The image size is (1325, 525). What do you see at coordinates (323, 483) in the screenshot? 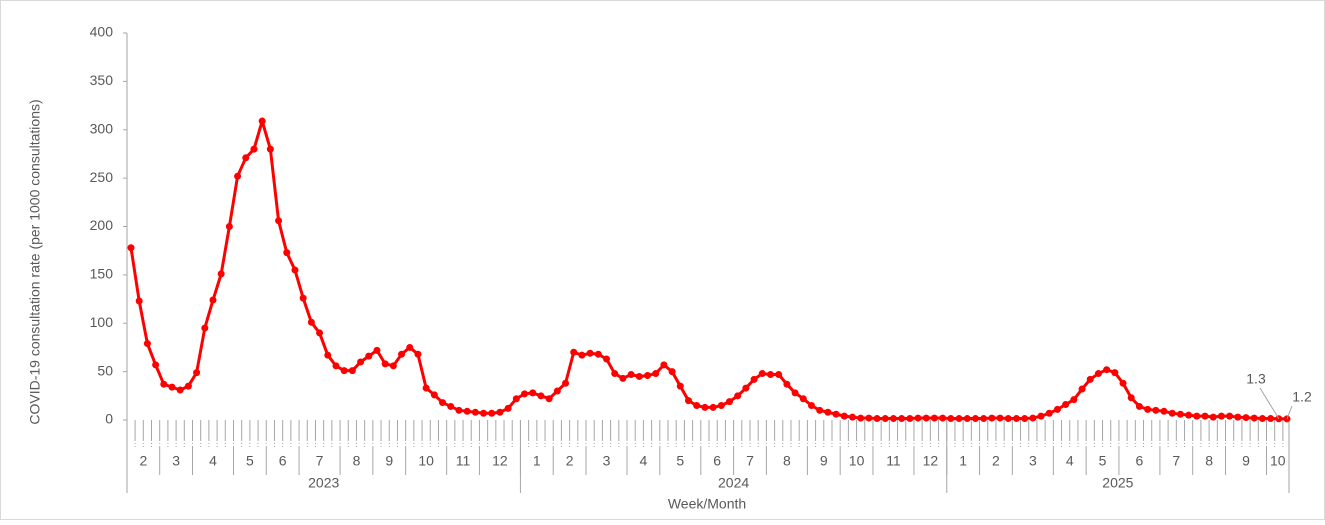
I see `year-label: 2023` at bounding box center [323, 483].